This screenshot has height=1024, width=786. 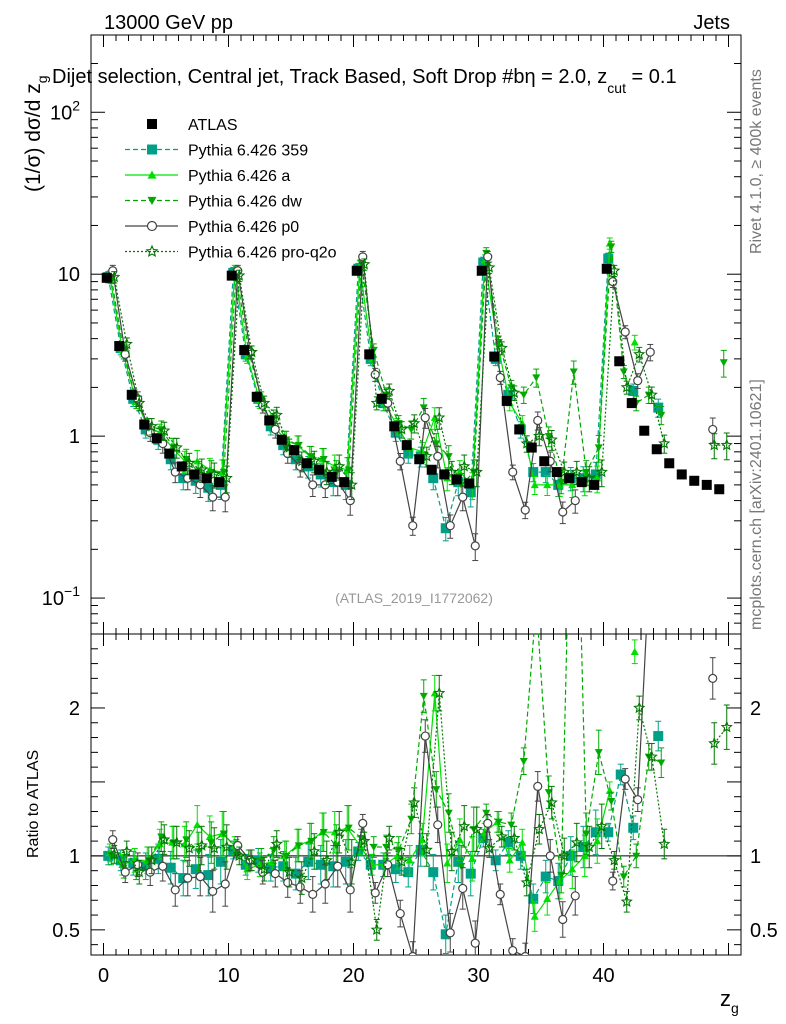 I want to click on legend-item: Pythia 6.426 a, so click(x=207, y=176).